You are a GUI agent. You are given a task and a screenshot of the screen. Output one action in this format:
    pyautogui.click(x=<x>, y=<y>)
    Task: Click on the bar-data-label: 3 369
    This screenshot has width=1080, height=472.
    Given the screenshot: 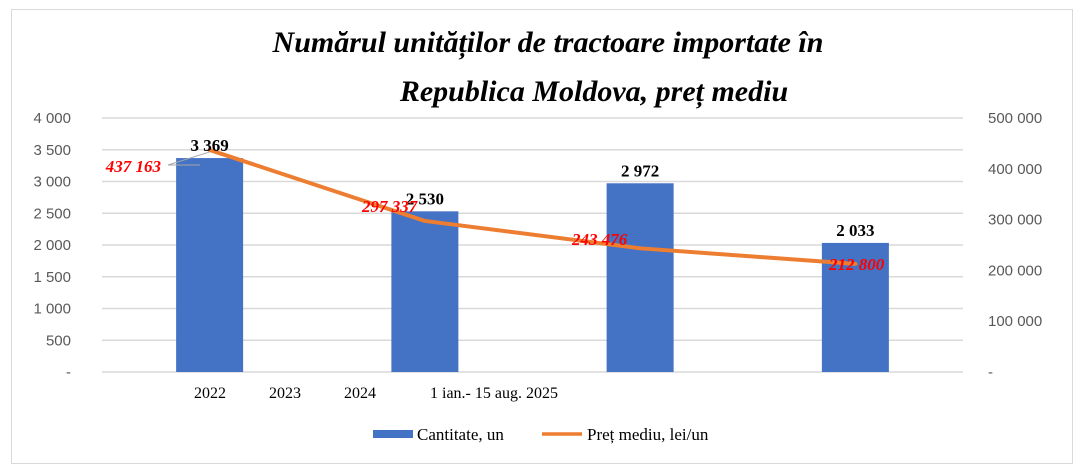 What is the action you would take?
    pyautogui.click(x=210, y=145)
    